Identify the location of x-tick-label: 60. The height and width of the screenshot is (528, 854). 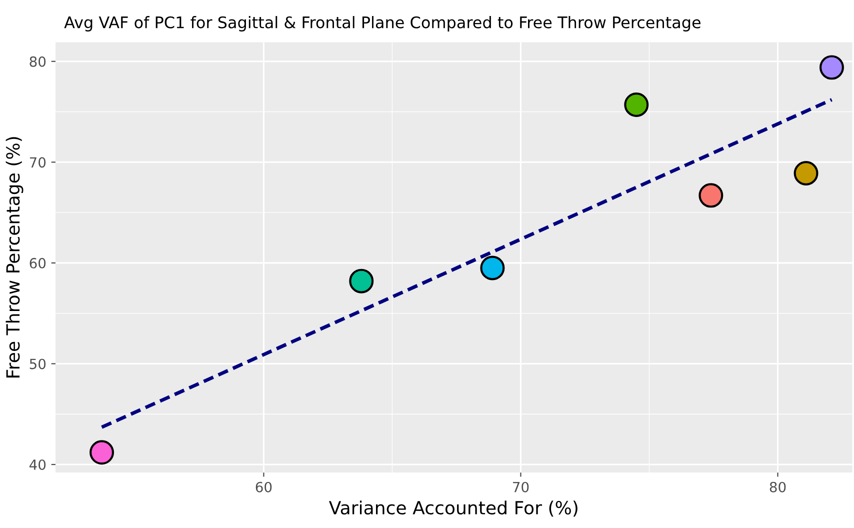
(264, 487).